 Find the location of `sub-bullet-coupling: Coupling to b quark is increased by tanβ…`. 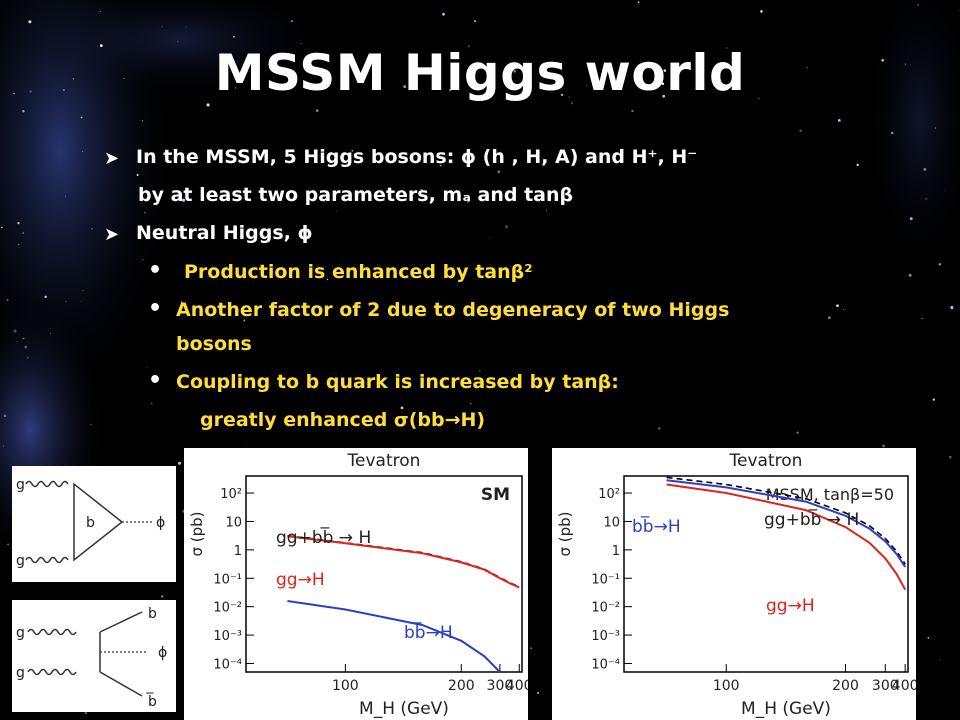

sub-bullet-coupling: Coupling to b quark is increased by tanβ… is located at coordinates (397, 382).